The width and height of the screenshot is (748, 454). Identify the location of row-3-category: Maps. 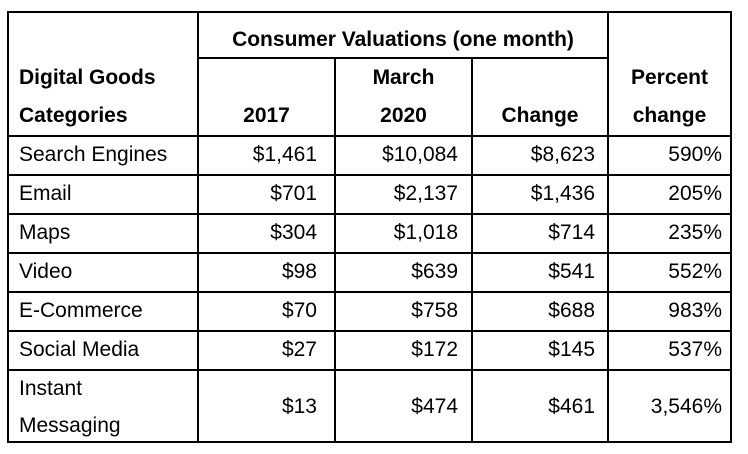
(45, 232).